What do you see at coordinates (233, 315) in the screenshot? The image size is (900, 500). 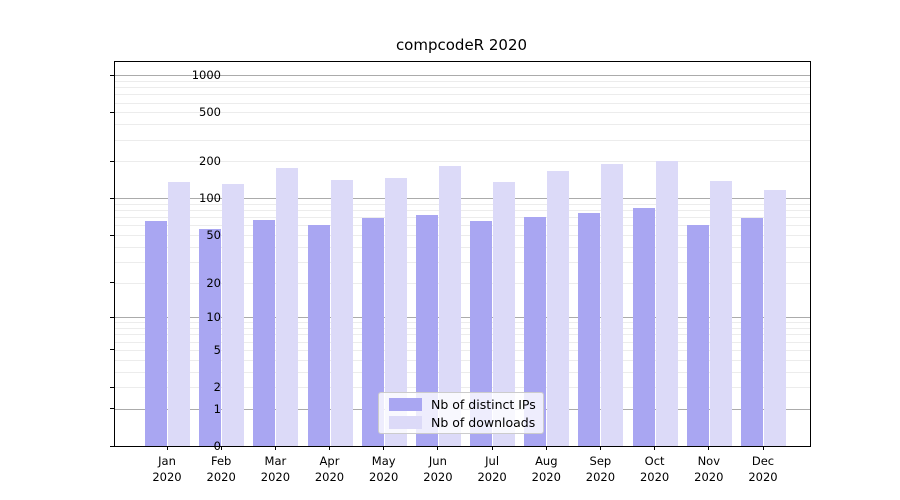 I see `bar-downloads-Feb` at bounding box center [233, 315].